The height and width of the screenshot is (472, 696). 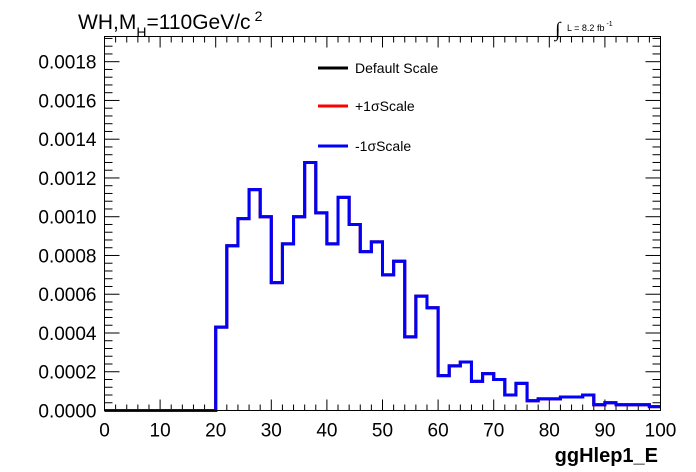 What do you see at coordinates (67, 256) in the screenshot?
I see `y-tick-label: 0.0008` at bounding box center [67, 256].